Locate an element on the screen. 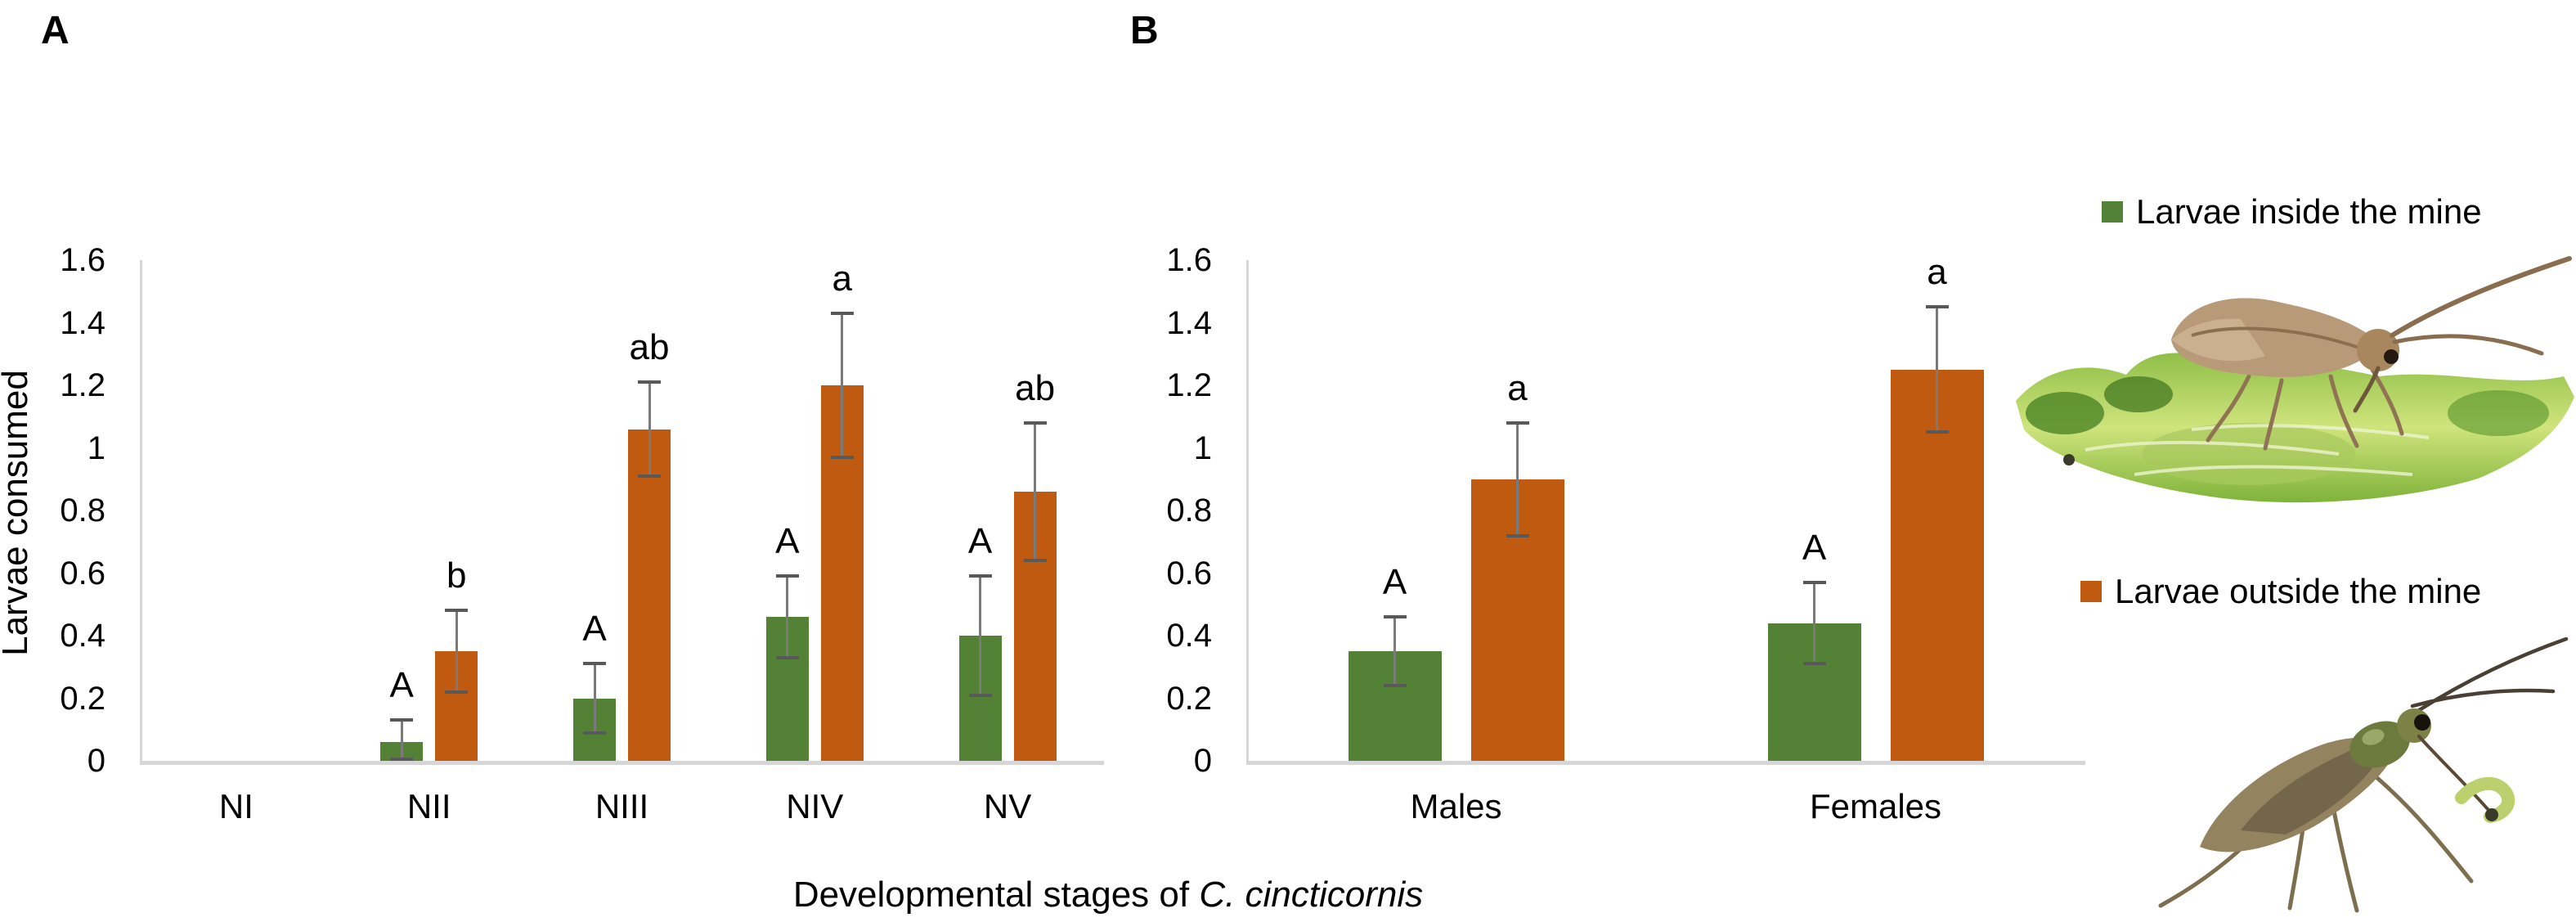 This screenshot has width=2576, height=922. panel-b-label: B is located at coordinates (1144, 30).